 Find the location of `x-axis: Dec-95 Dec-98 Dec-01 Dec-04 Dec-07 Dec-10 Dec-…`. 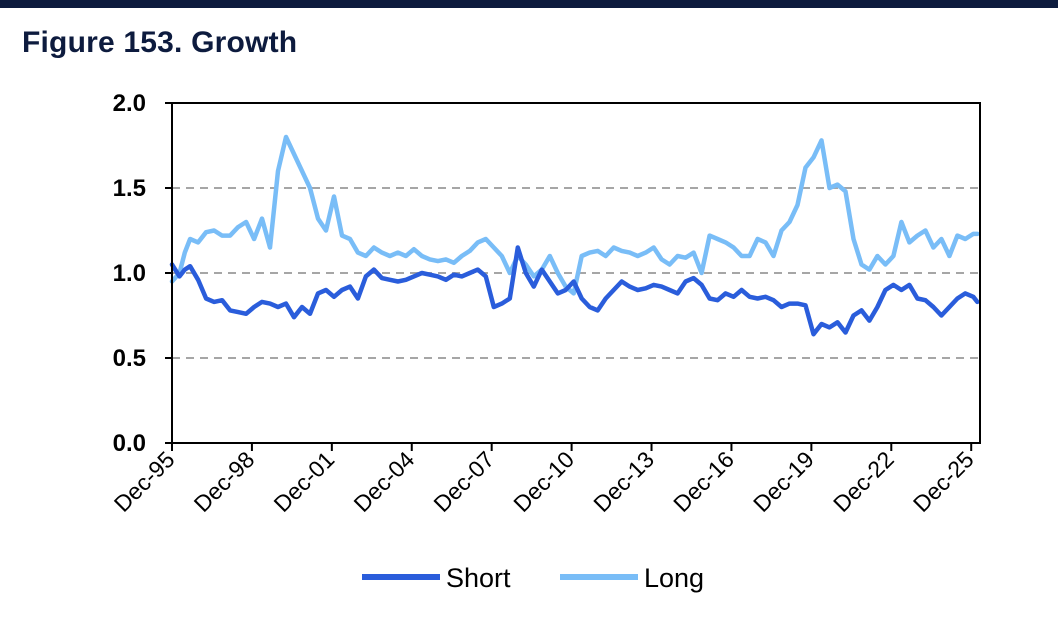

x-axis: Dec-95 Dec-98 Dec-01 Dec-04 Dec-07 Dec-10 Dec-… is located at coordinates (544, 480).